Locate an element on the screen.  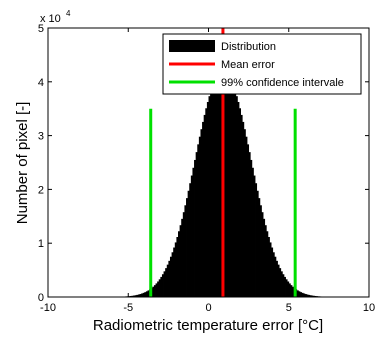
legend-label: Distribution is located at coordinates (248, 47).